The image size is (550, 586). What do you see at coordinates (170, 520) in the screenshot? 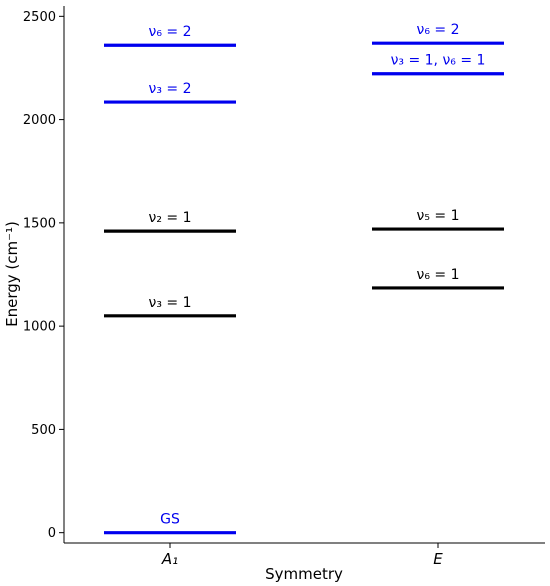
I see `energy-level-label: GS` at bounding box center [170, 520].